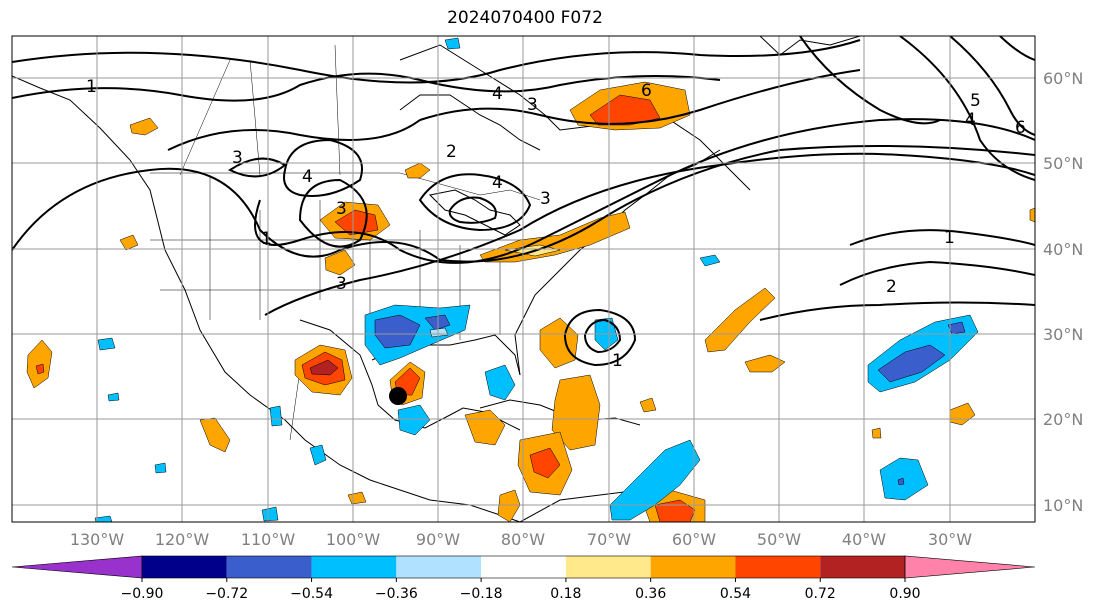 The width and height of the screenshot is (1105, 615). I want to click on lat-tick-label: 20°N, so click(1063, 419).